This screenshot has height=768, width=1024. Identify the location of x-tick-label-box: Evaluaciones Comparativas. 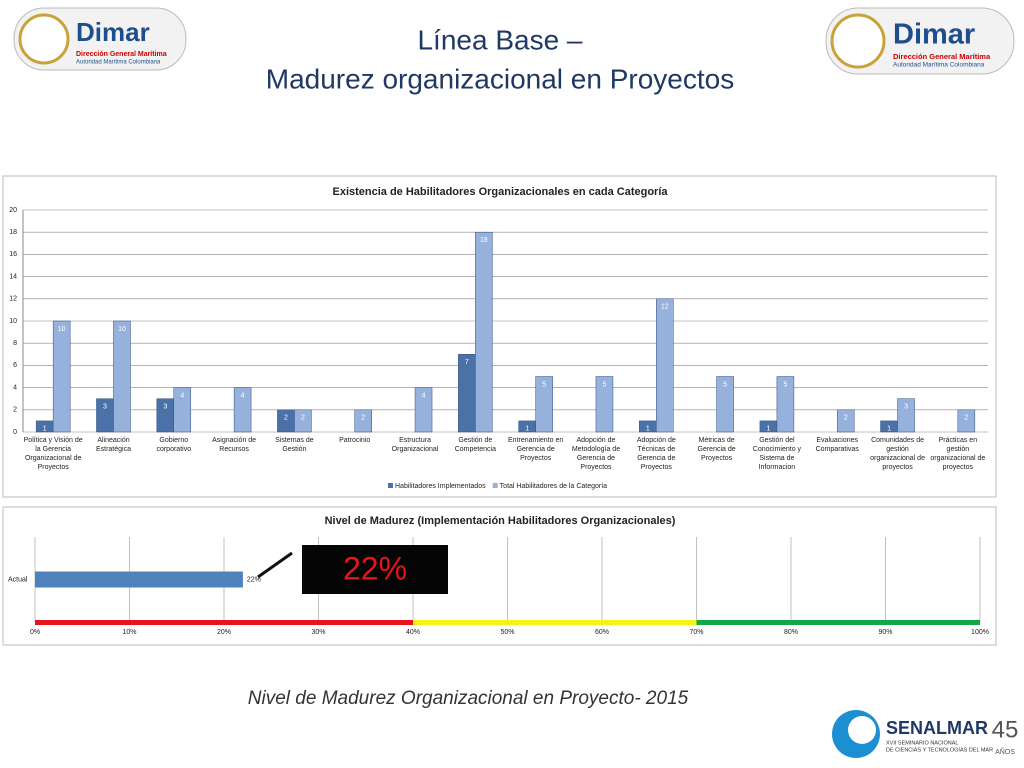
(837, 445).